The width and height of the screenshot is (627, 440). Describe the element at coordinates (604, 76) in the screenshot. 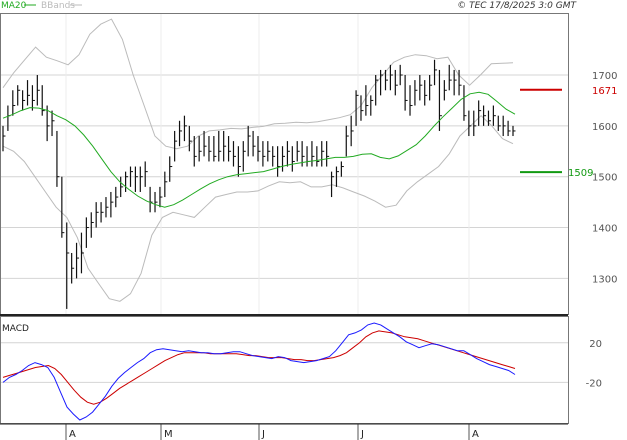

I see `price-tick-label: 1700` at that location.